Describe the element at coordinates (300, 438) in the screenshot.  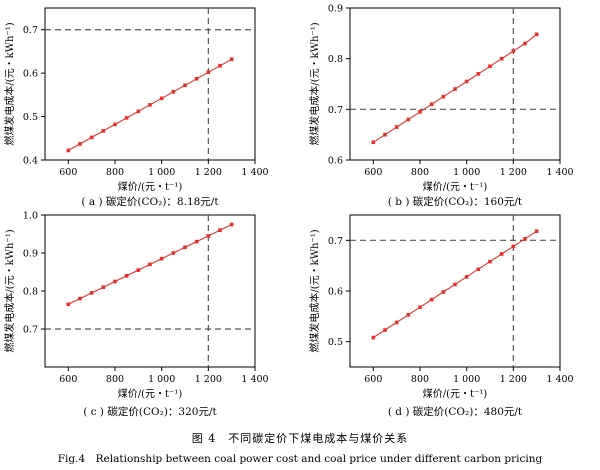
I see `figure-caption-cn: 图 4 不同碳定价下煤电成本与煤价关系` at that location.